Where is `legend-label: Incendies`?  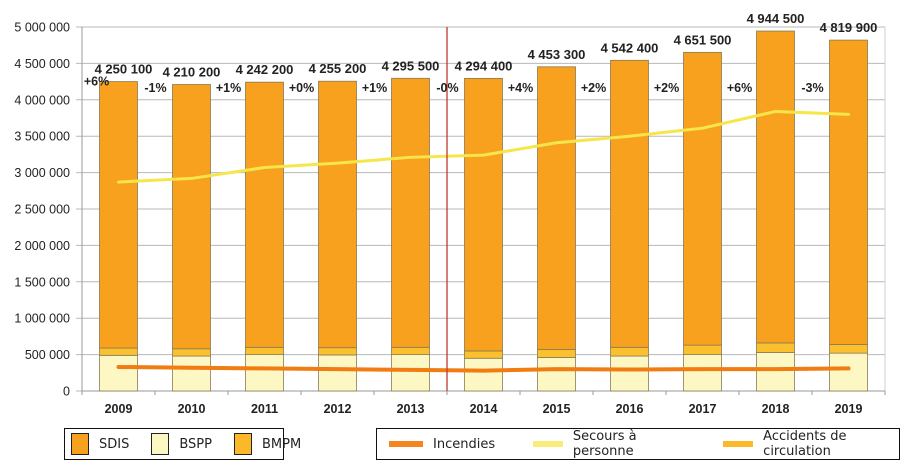
legend-label: Incendies is located at coordinates (464, 444).